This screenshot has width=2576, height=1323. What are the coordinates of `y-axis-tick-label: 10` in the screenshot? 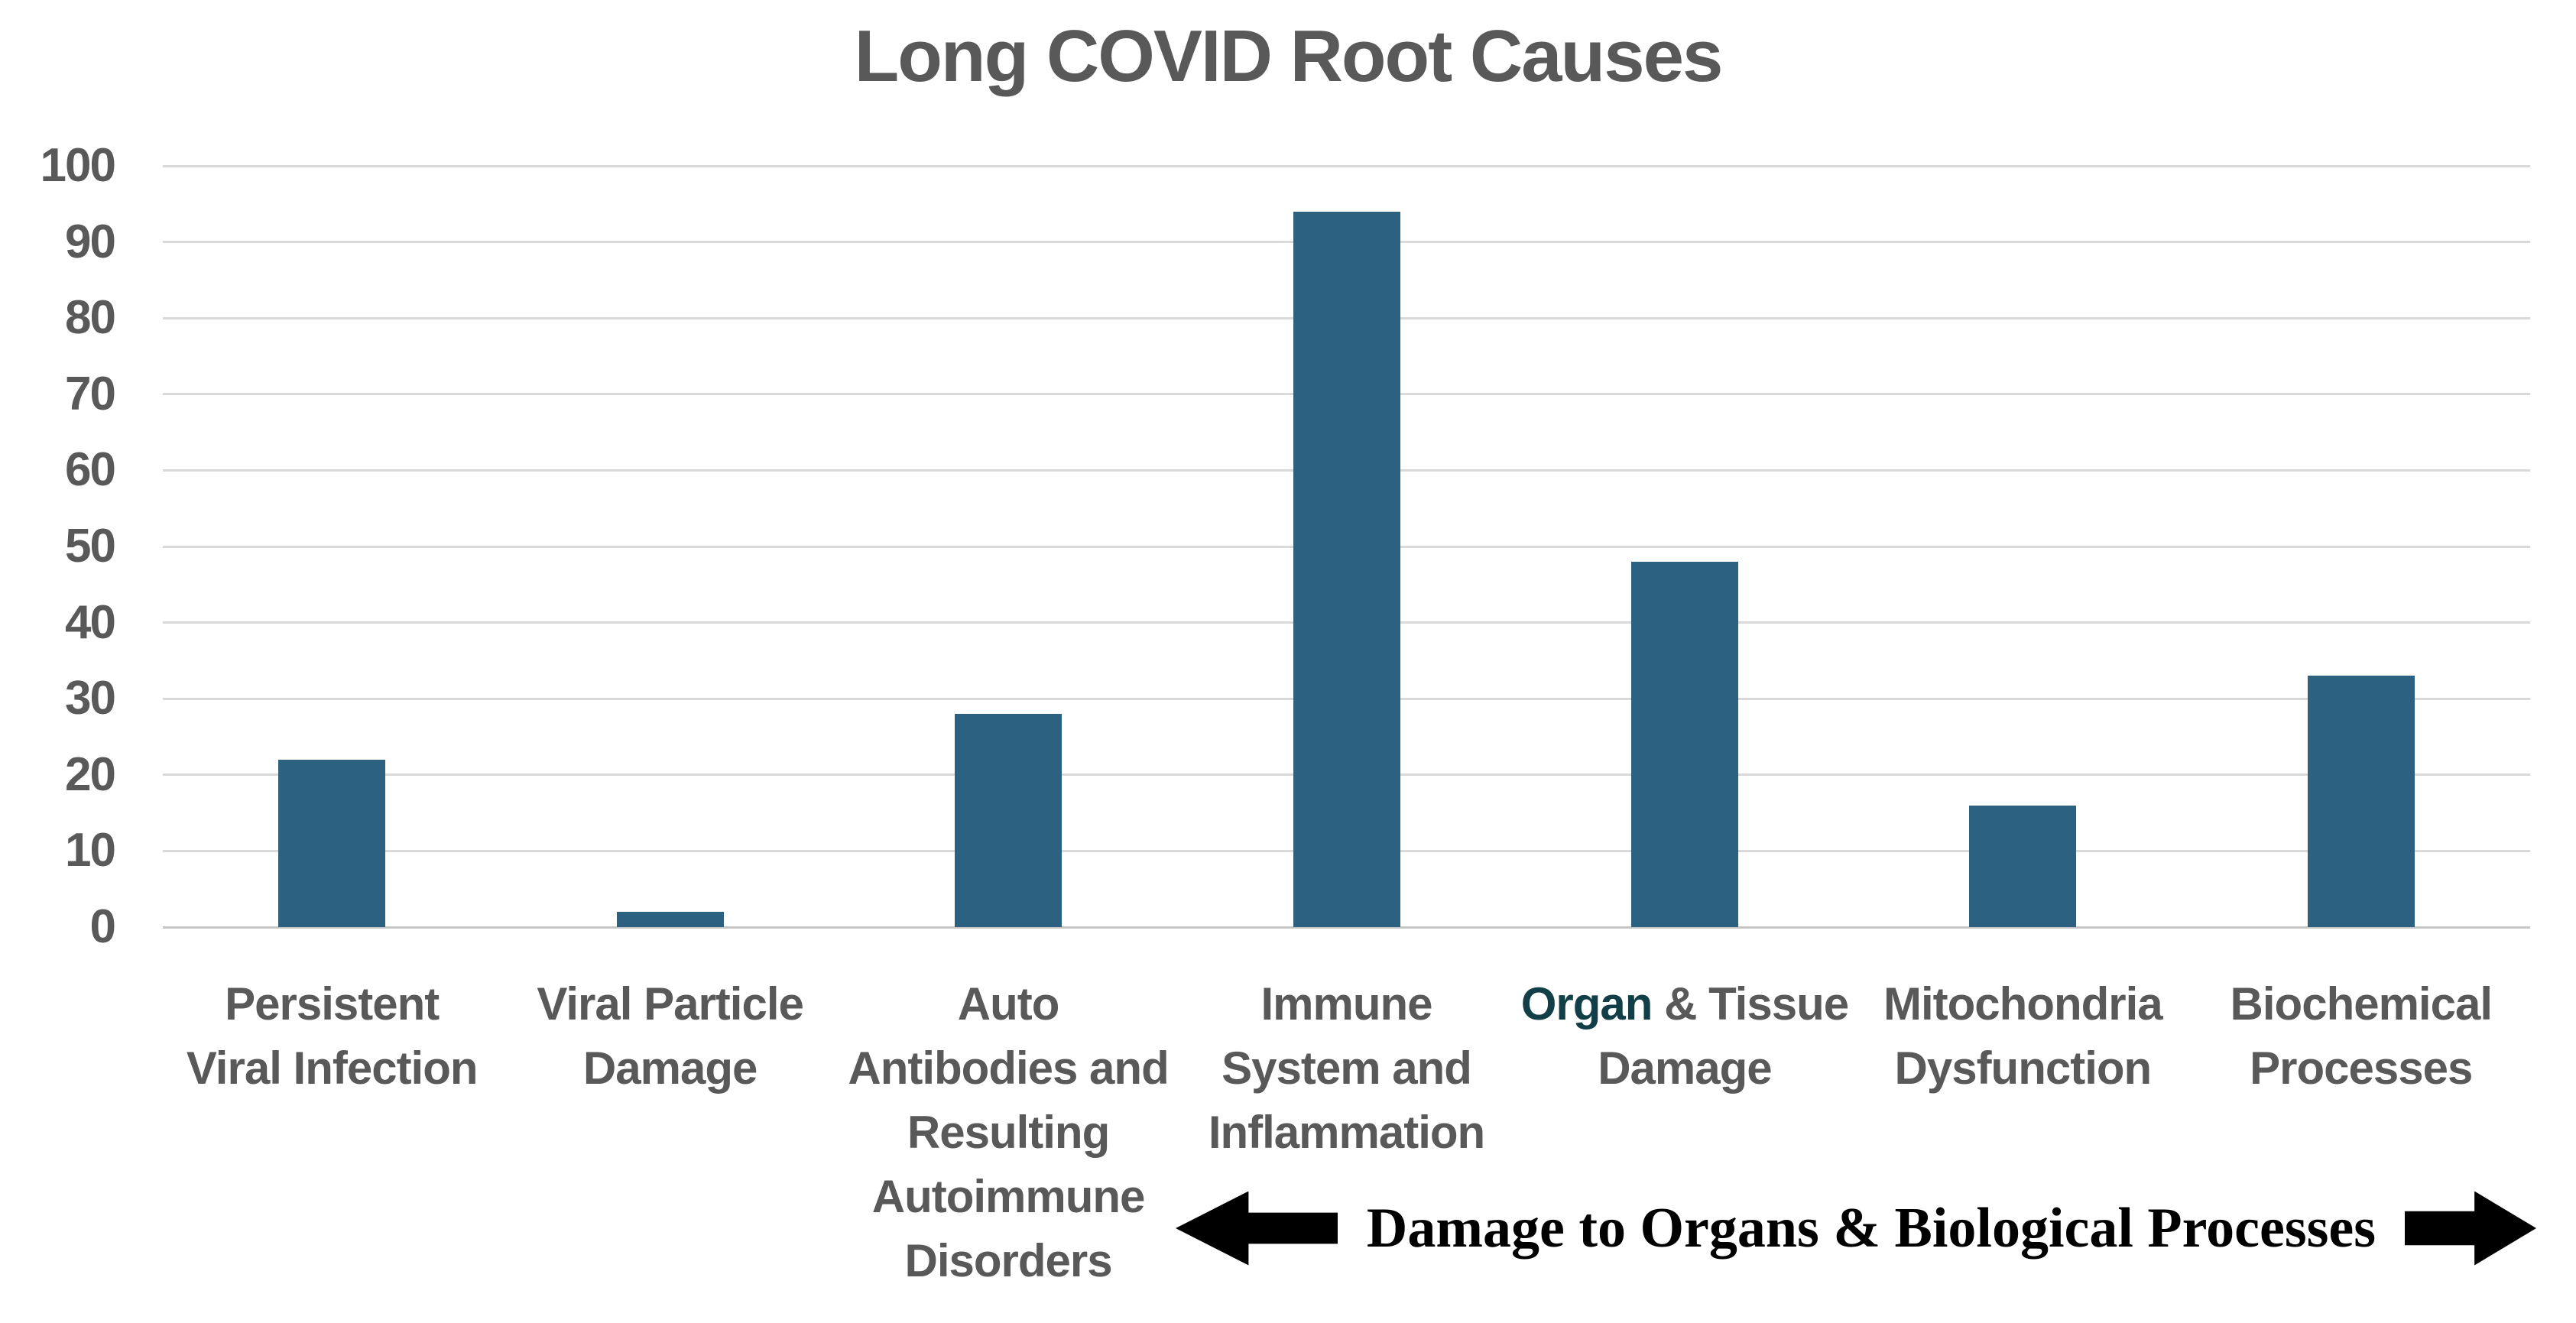 It's located at (90, 850).